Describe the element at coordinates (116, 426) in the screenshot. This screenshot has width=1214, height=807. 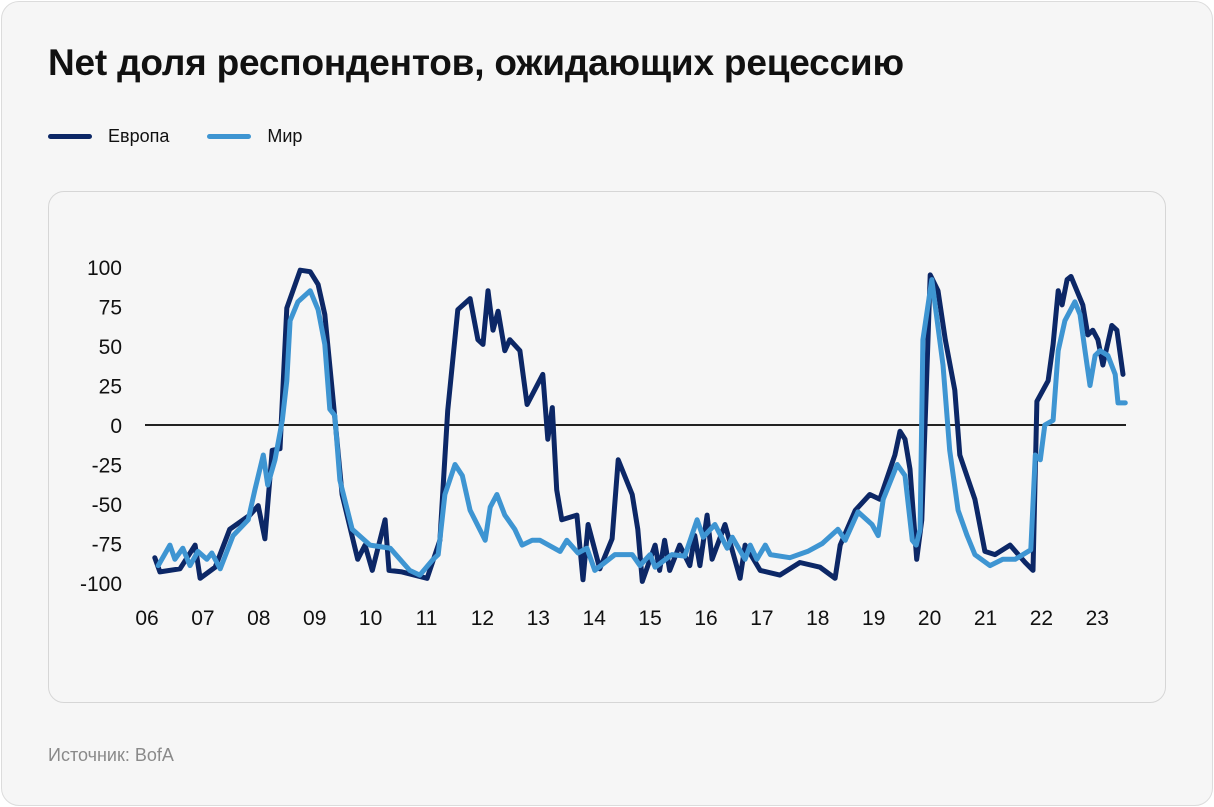
I see `y-tick-label: 0` at that location.